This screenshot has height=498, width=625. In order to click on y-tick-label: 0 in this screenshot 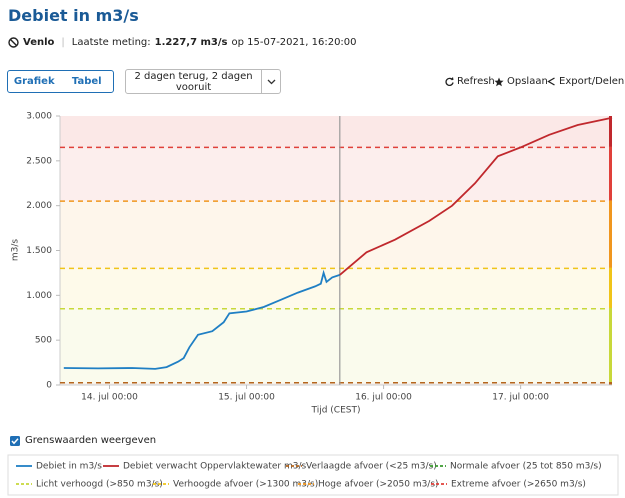, I will do `click(49, 386)`.